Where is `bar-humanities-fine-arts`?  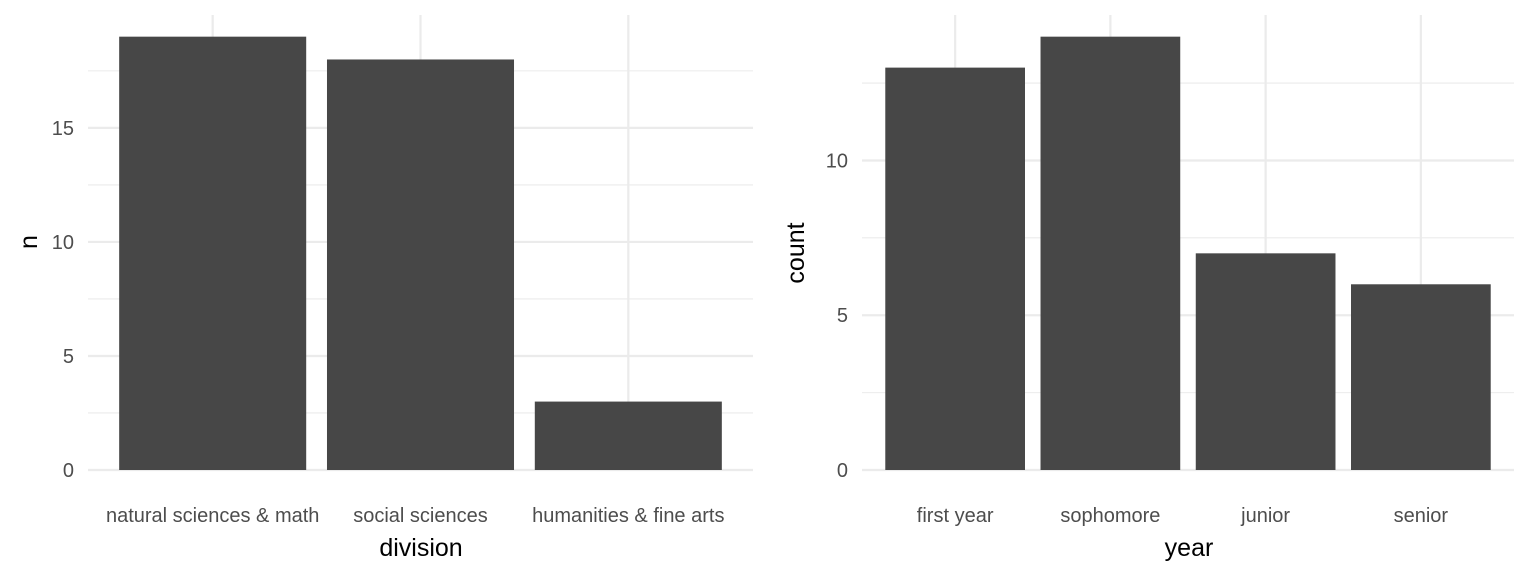
bar-humanities-fine-arts is located at coordinates (628, 435).